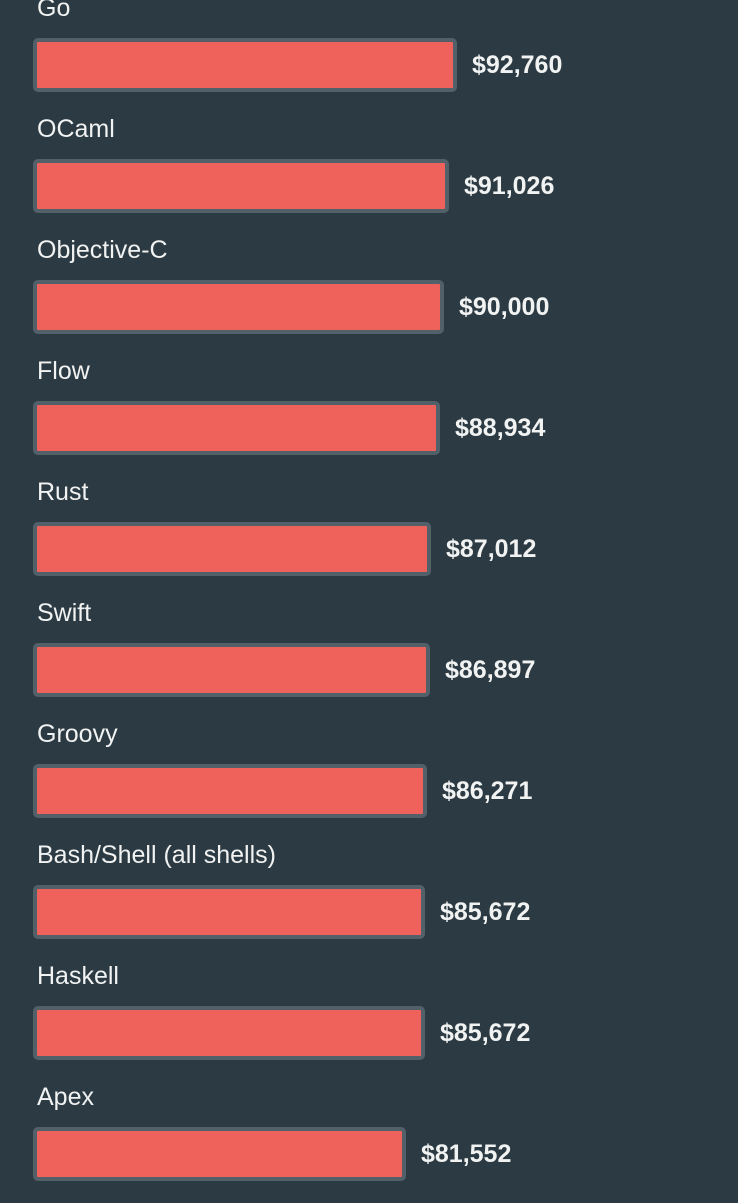 The image size is (738, 1203). Describe the element at coordinates (78, 976) in the screenshot. I see `category-label: Haskell` at that location.